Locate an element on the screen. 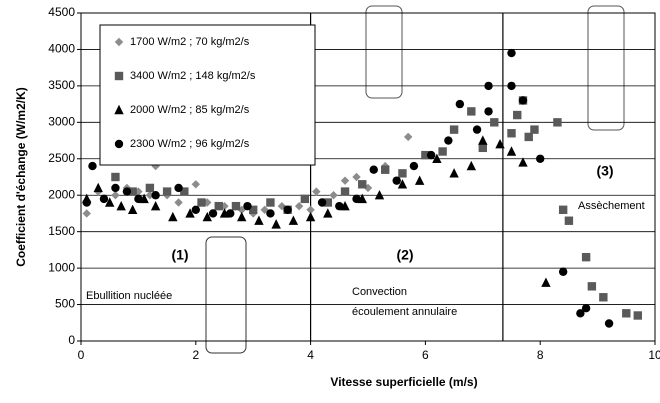  y-tick-label: 1500 is located at coordinates (61, 231).